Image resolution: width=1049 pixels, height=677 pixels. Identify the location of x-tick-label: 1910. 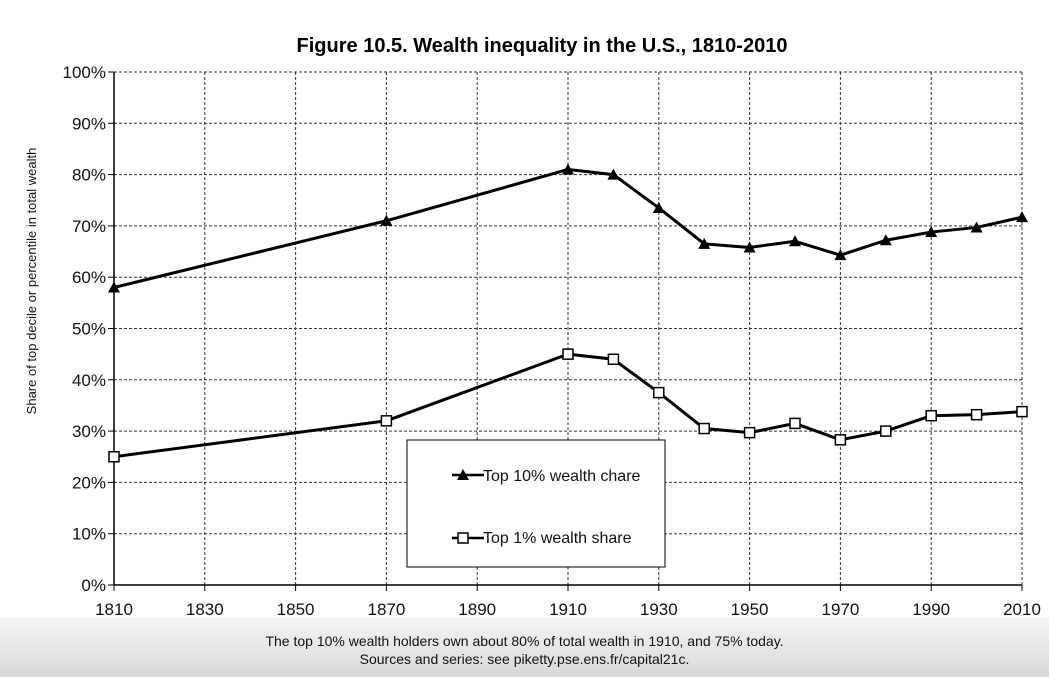
(568, 609).